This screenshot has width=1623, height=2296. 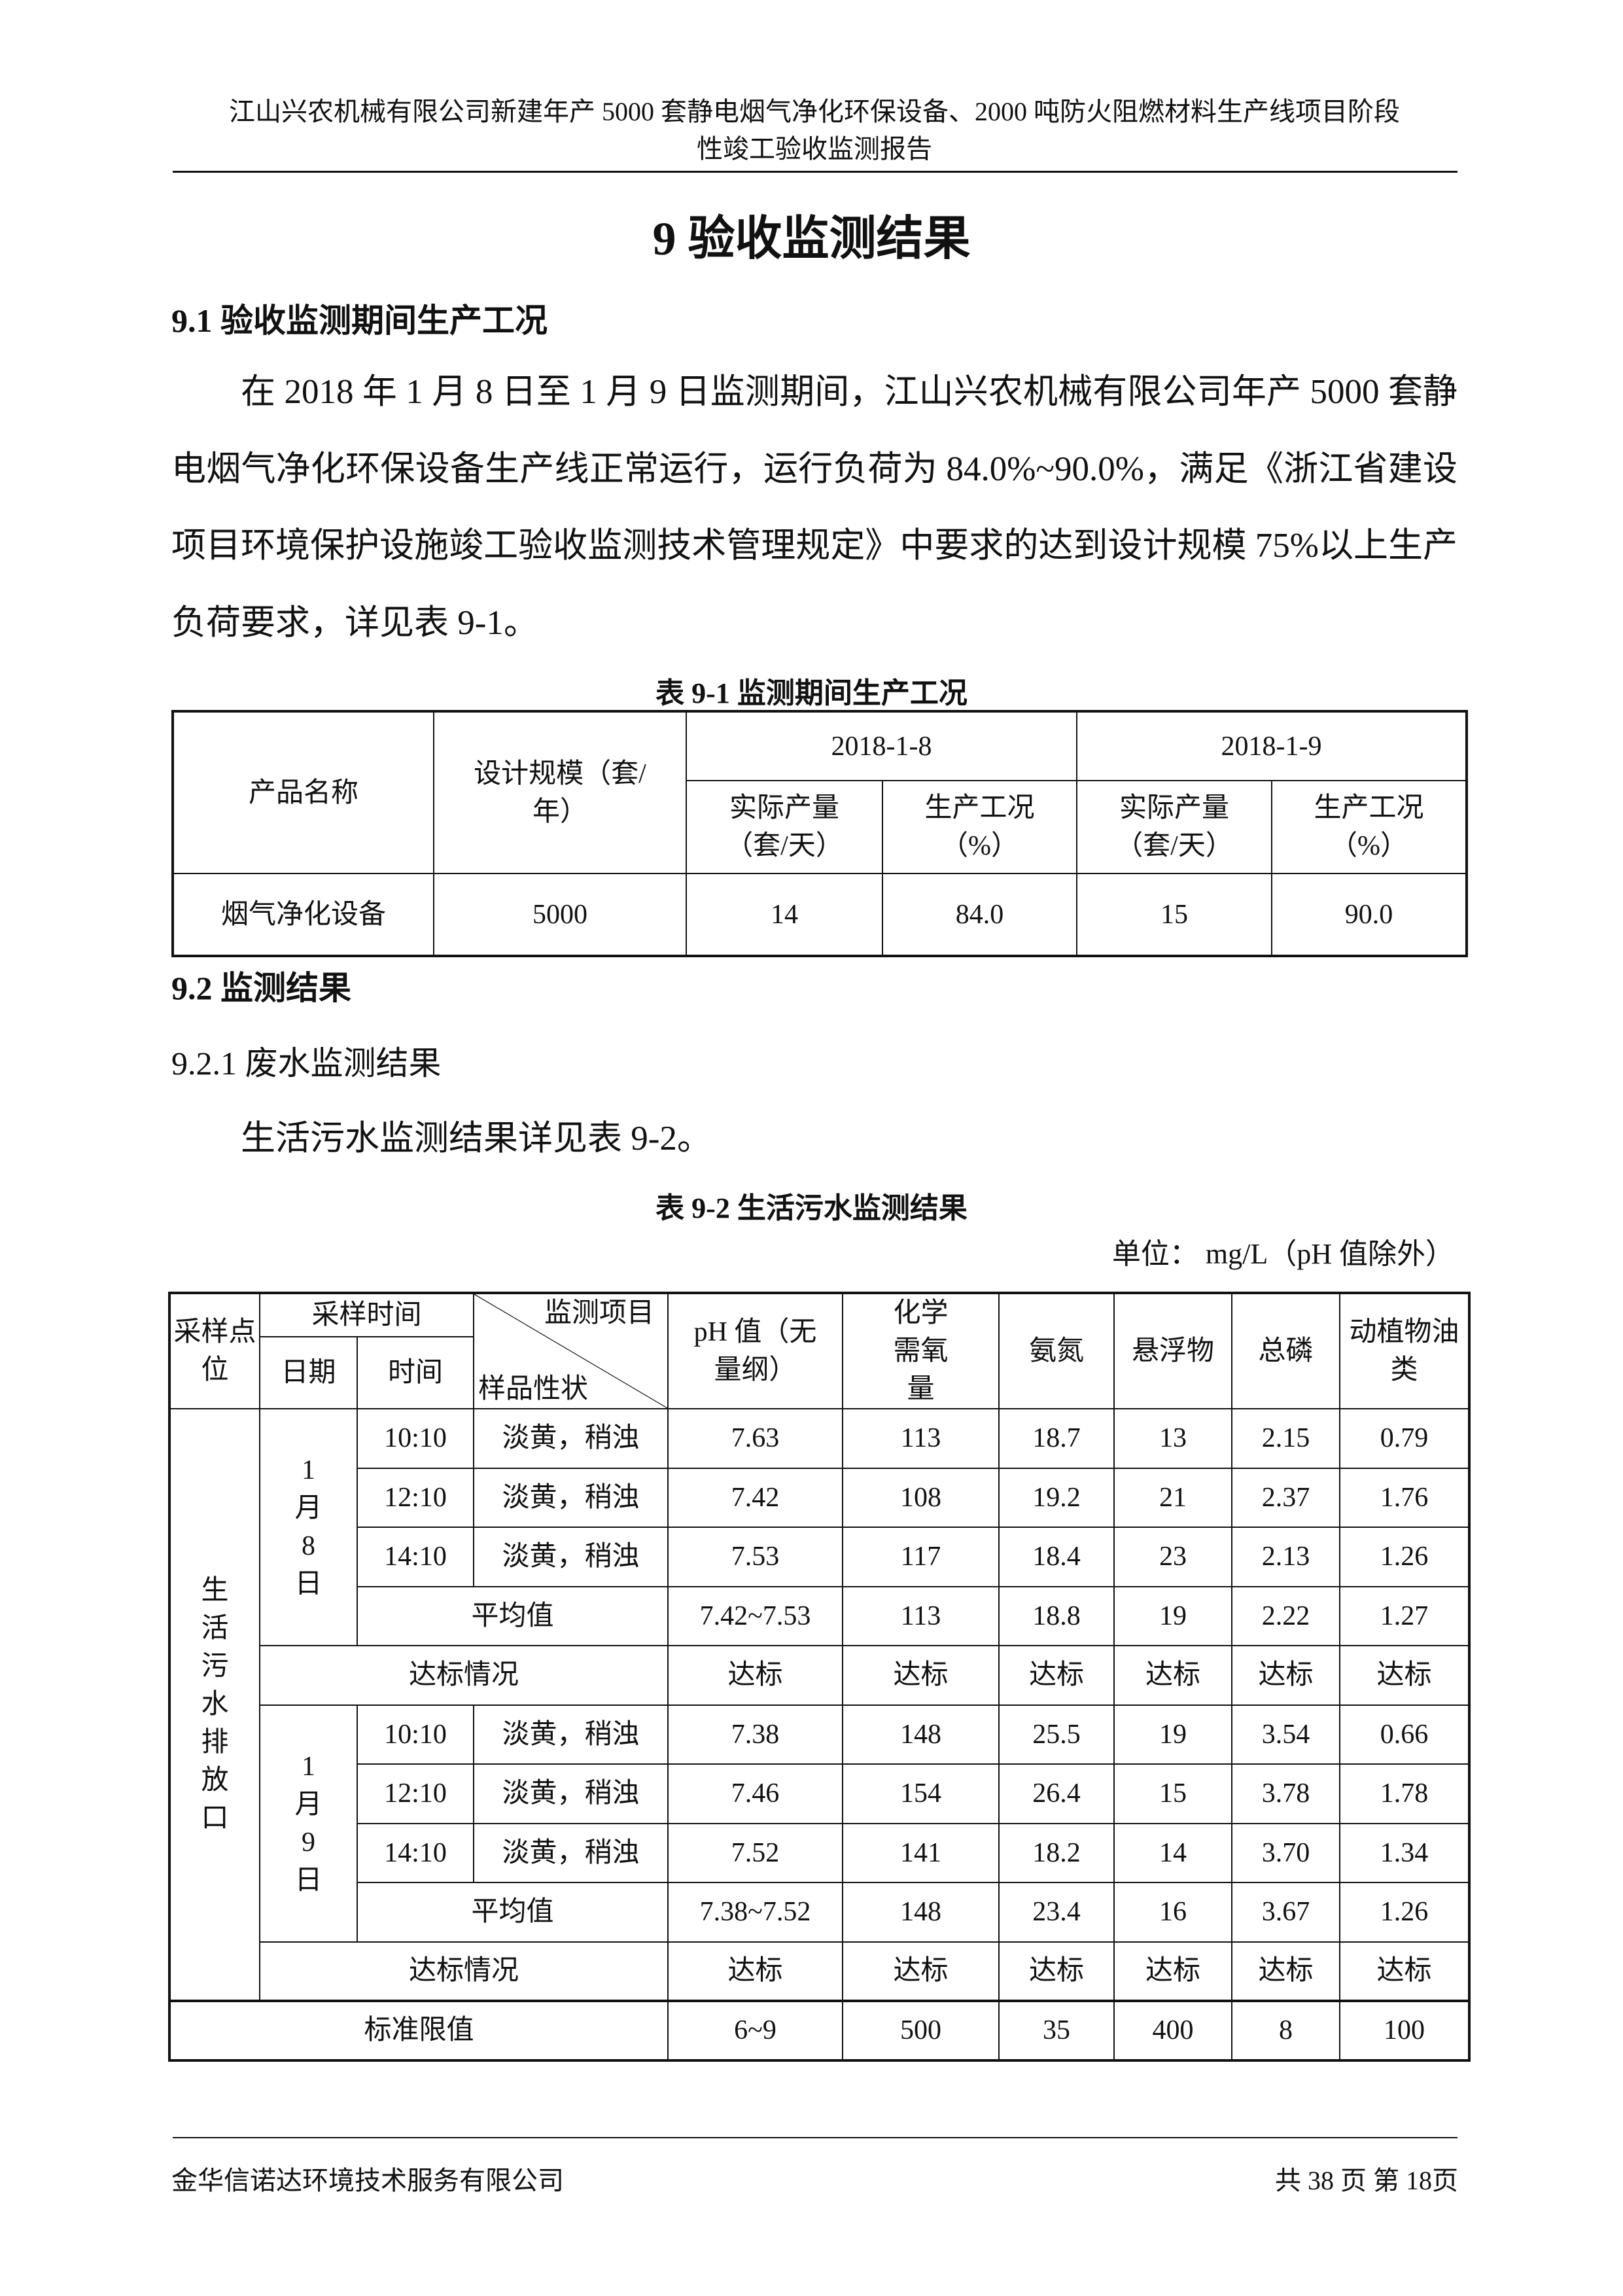 What do you see at coordinates (309, 1527) in the screenshot?
I see `cell-date: 1月8日` at bounding box center [309, 1527].